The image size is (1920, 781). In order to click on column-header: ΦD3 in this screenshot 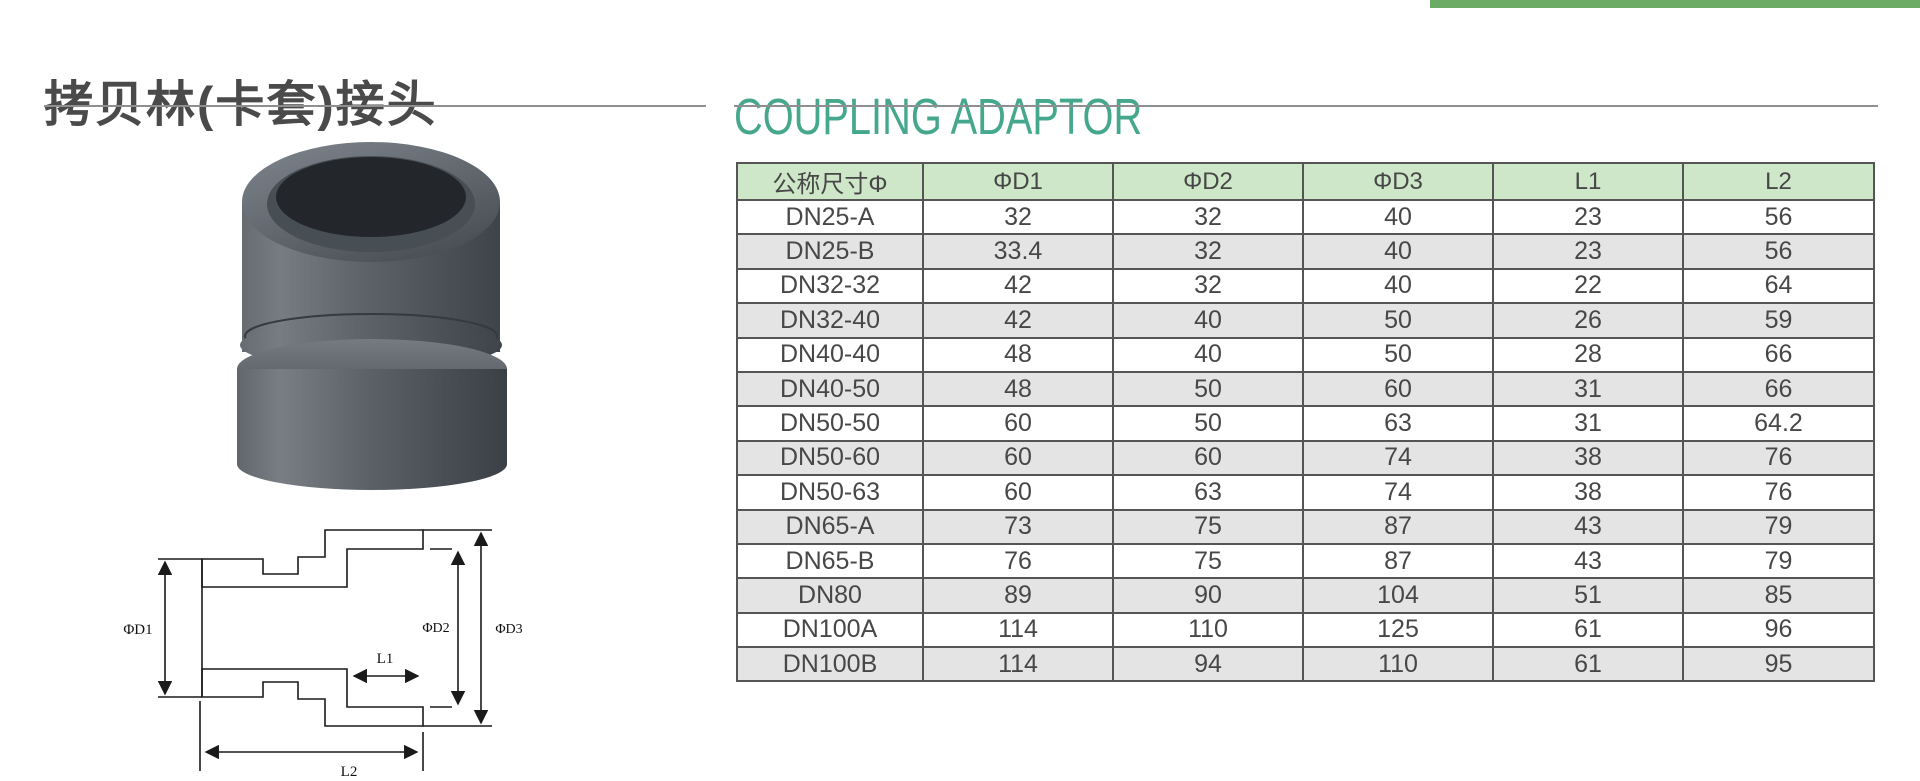, I will do `click(1398, 181)`.